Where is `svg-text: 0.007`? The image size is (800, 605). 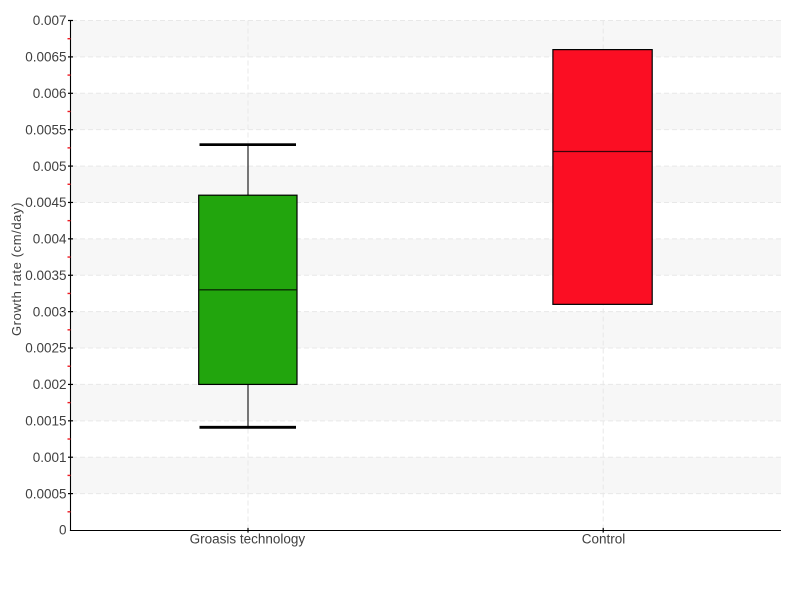 svg-text: 0.007 is located at coordinates (50, 20).